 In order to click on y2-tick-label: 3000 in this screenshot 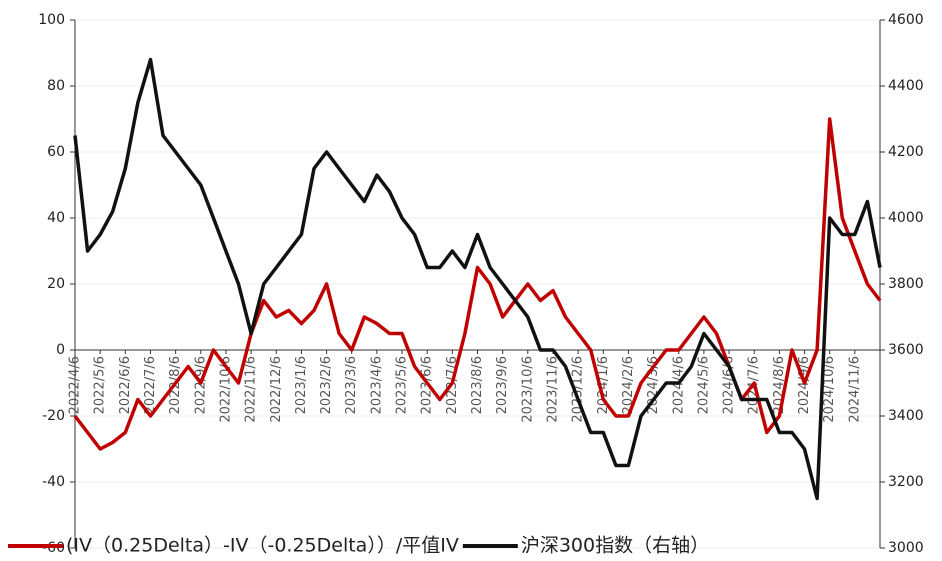, I will do `click(906, 548)`.